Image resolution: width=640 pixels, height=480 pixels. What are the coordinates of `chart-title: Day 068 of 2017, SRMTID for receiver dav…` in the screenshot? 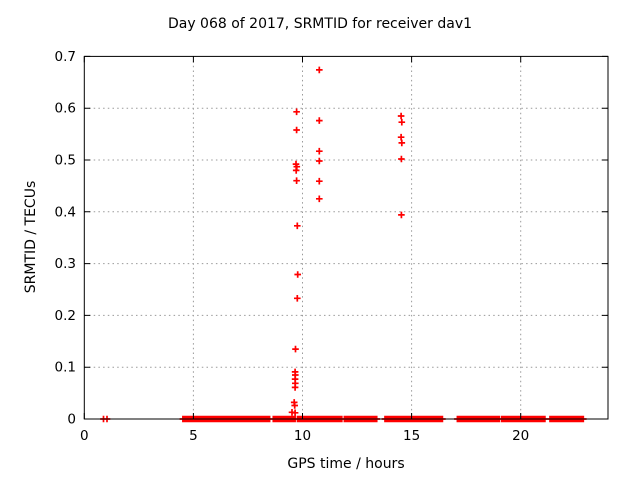 It's located at (320, 24).